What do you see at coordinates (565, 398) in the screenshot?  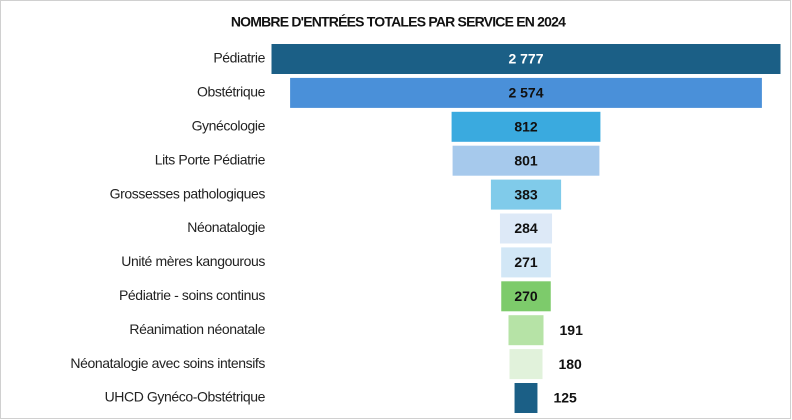 I see `value-label: 125` at bounding box center [565, 398].